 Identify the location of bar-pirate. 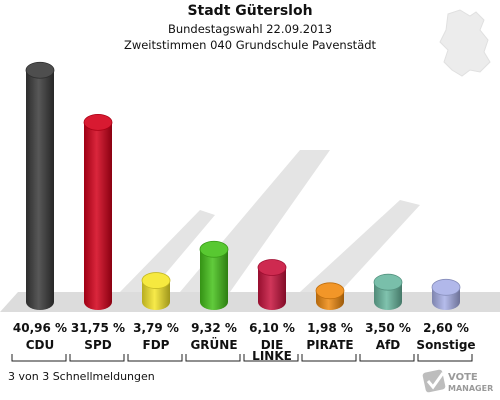
(330, 296).